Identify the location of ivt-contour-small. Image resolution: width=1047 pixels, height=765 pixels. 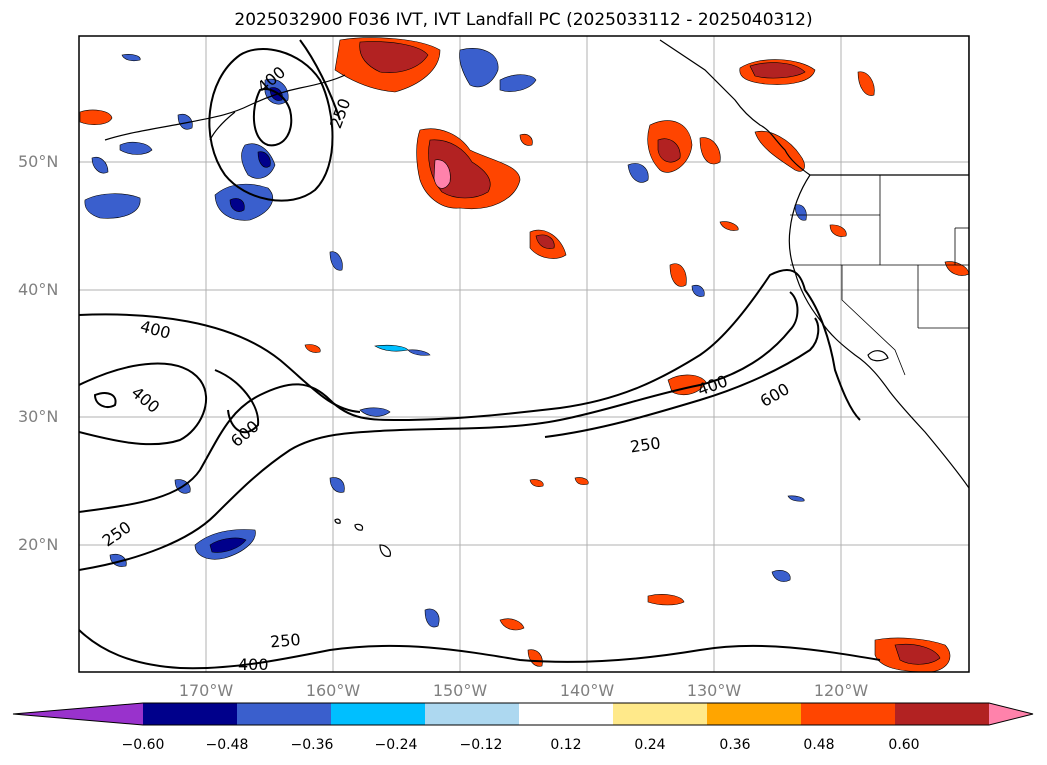
(105, 400).